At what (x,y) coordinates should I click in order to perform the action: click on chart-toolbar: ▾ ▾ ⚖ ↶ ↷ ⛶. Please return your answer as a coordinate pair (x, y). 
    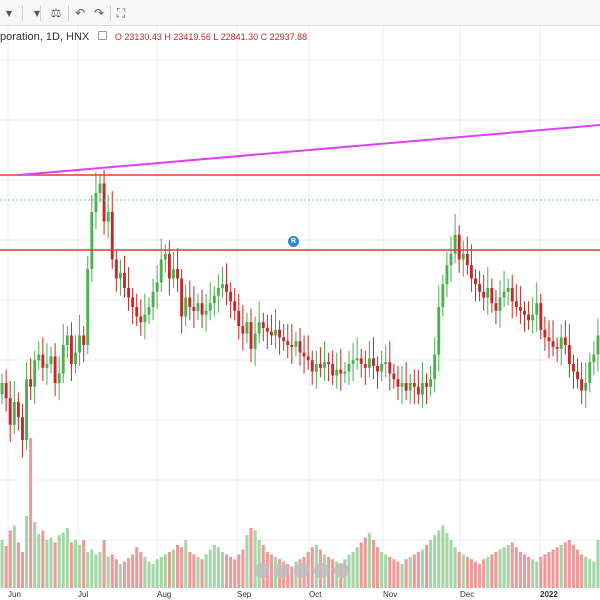
    Looking at the image, I should click on (300, 13).